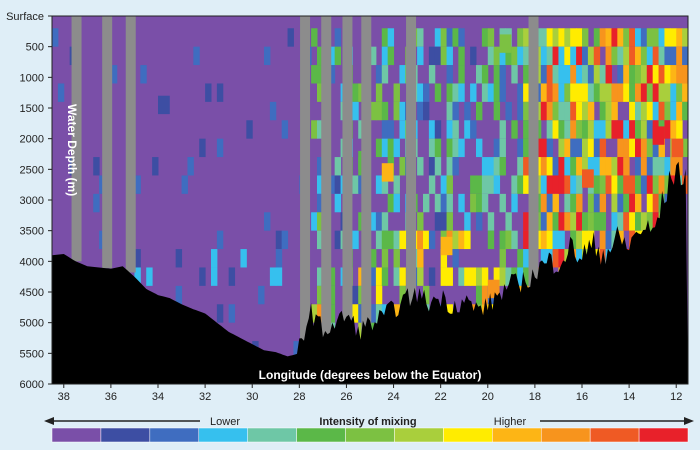  Describe the element at coordinates (225, 422) in the screenshot. I see `legend-low-label: Lower` at that location.